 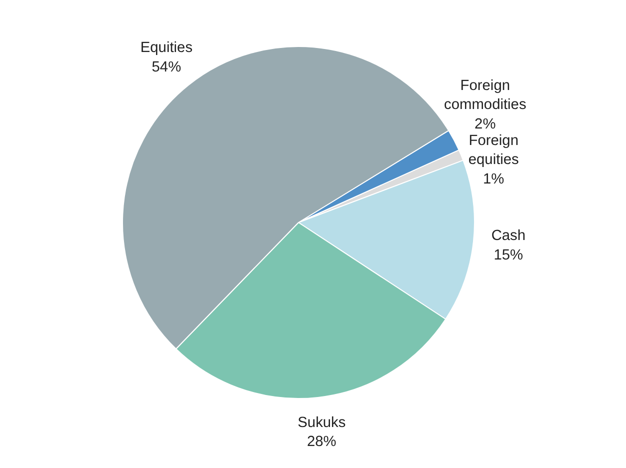 I want to click on data-label: 28%, so click(x=321, y=442).